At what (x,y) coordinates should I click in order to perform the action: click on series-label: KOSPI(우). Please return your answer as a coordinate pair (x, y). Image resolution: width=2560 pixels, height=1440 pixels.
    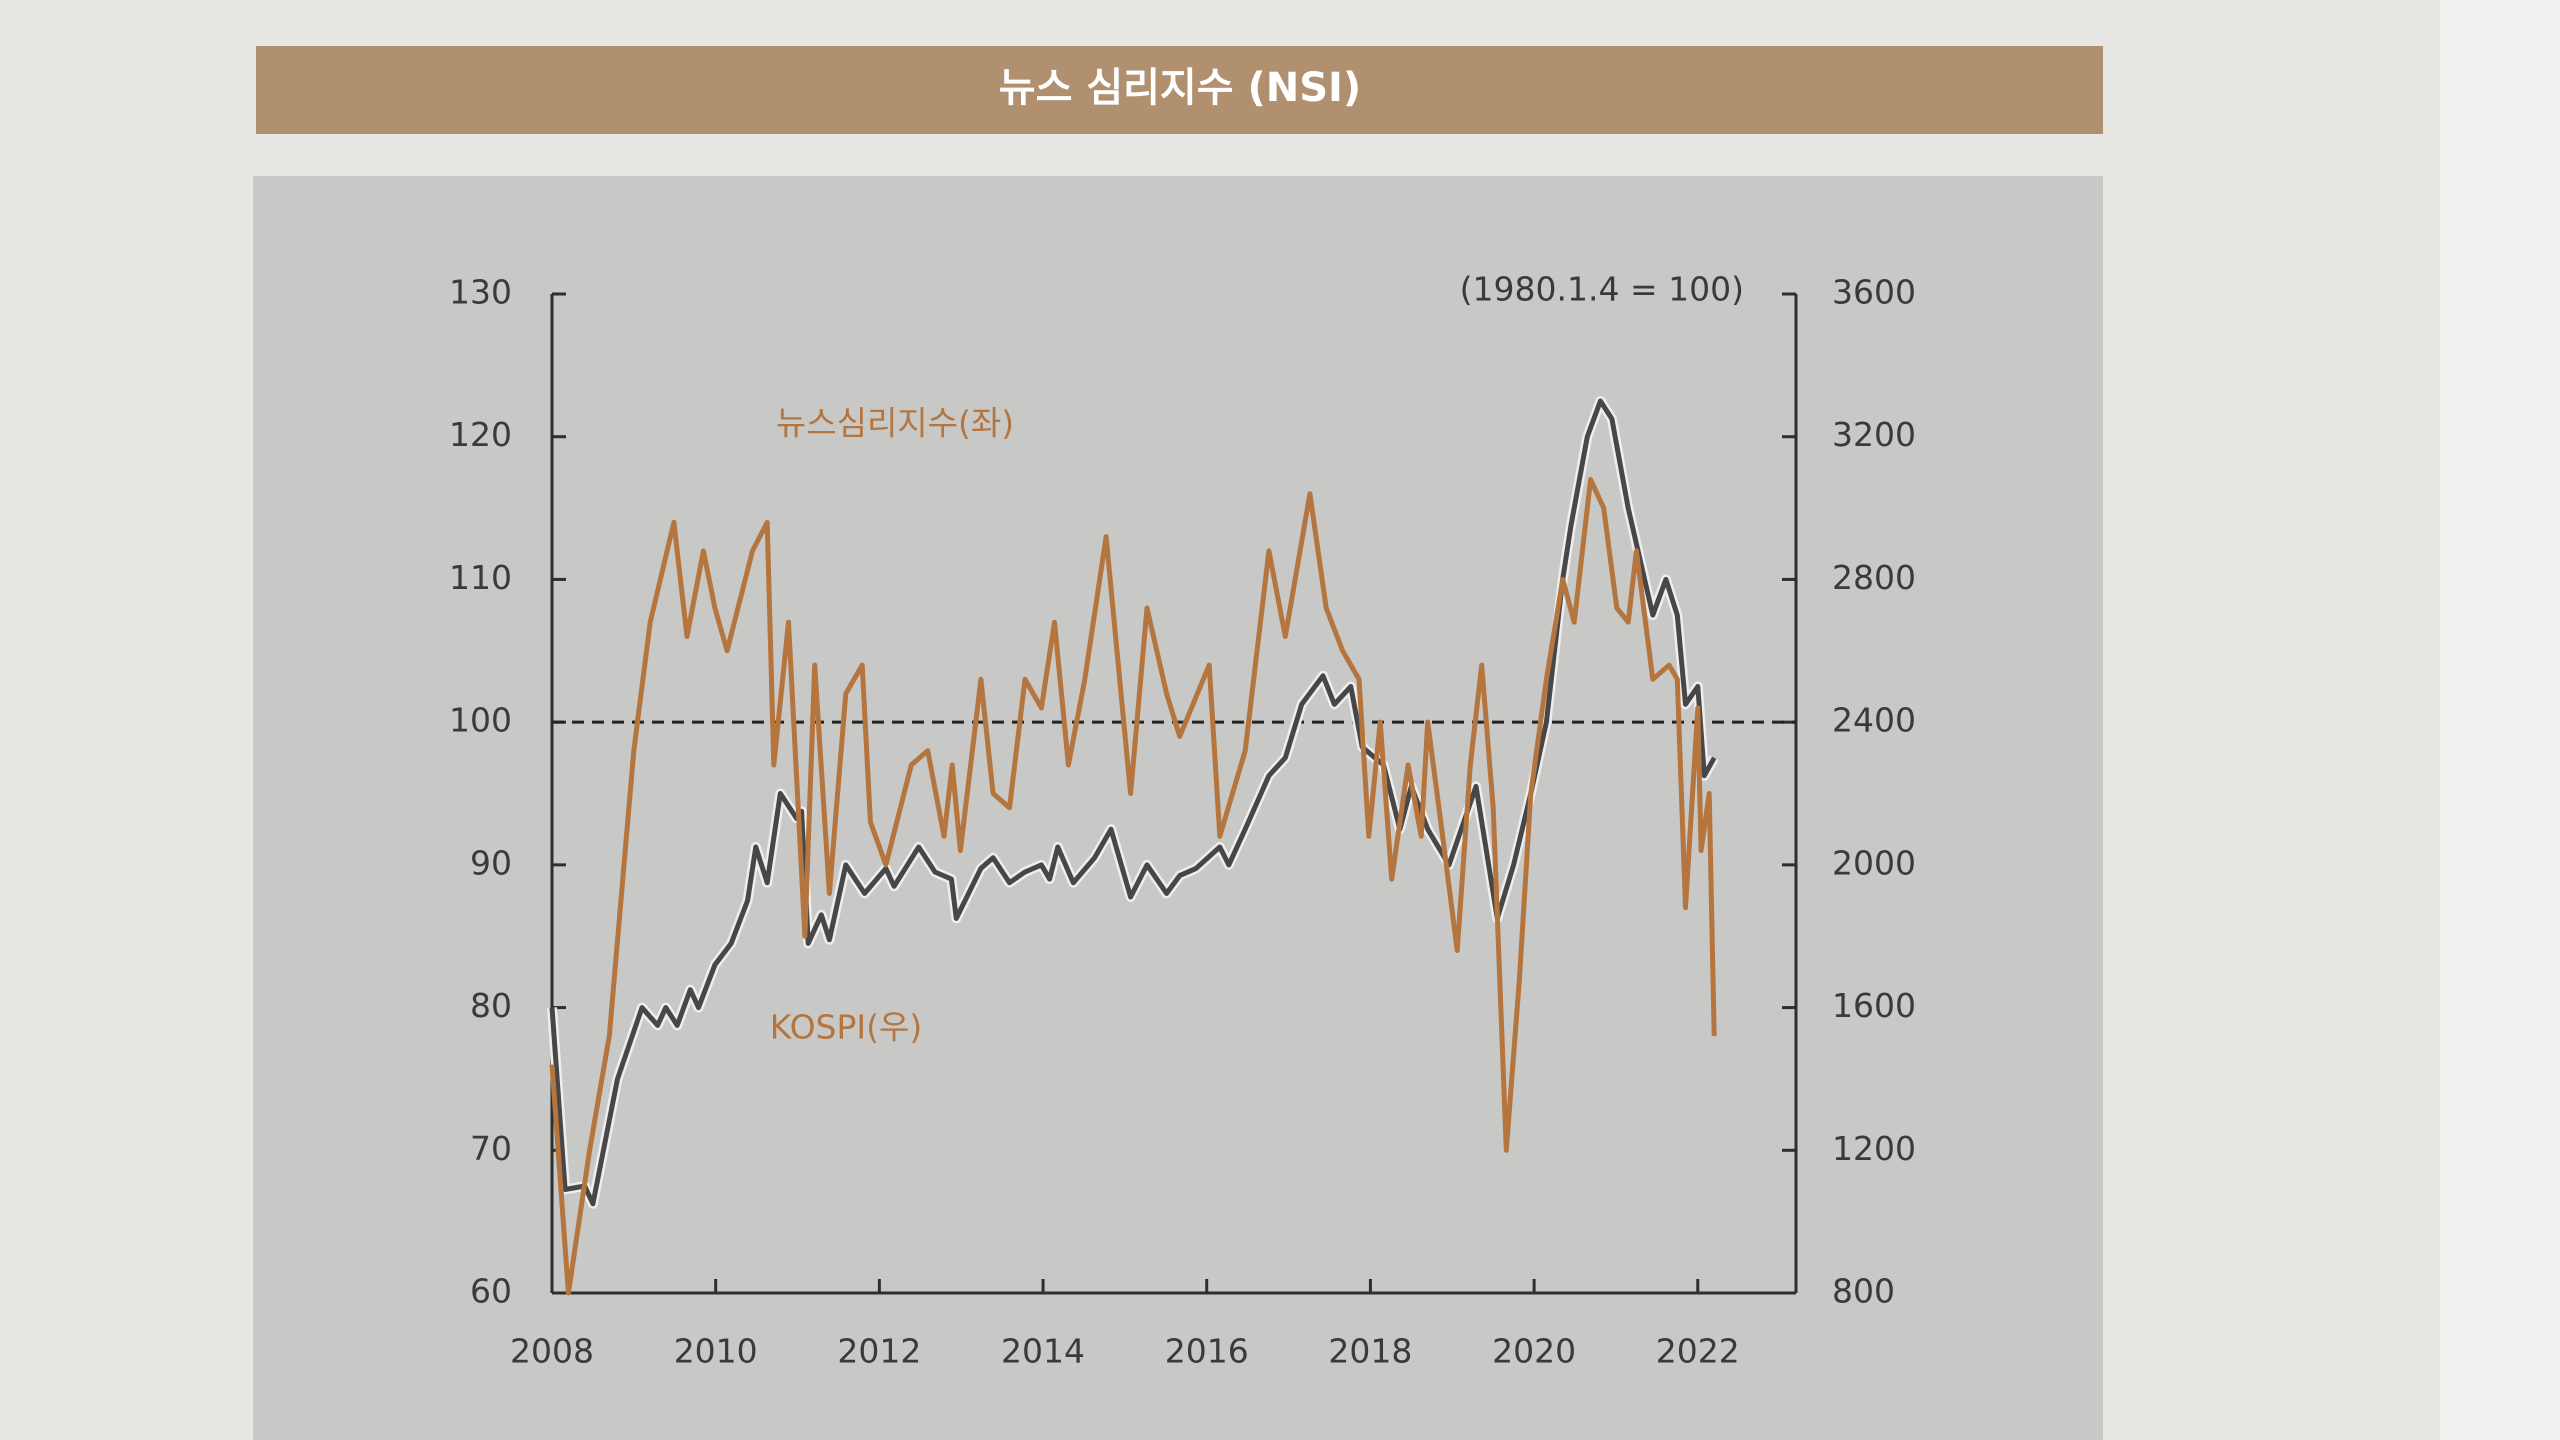
    Looking at the image, I should click on (846, 1027).